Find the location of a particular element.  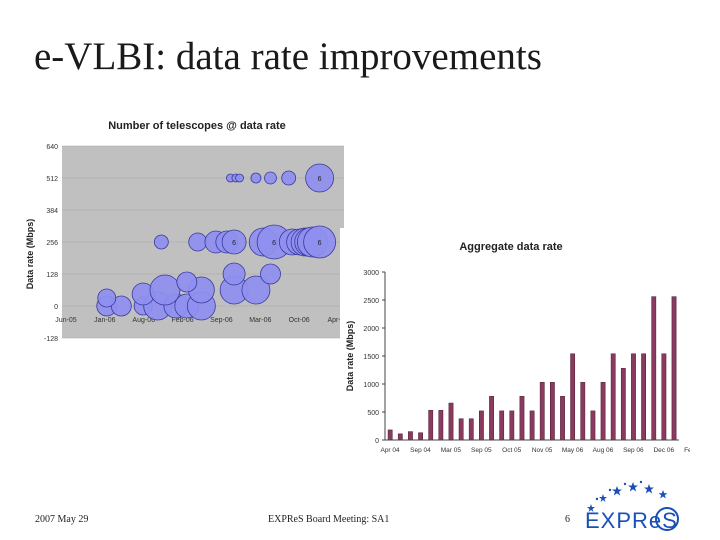

footer-date: 2007 May 29 is located at coordinates (62, 519).